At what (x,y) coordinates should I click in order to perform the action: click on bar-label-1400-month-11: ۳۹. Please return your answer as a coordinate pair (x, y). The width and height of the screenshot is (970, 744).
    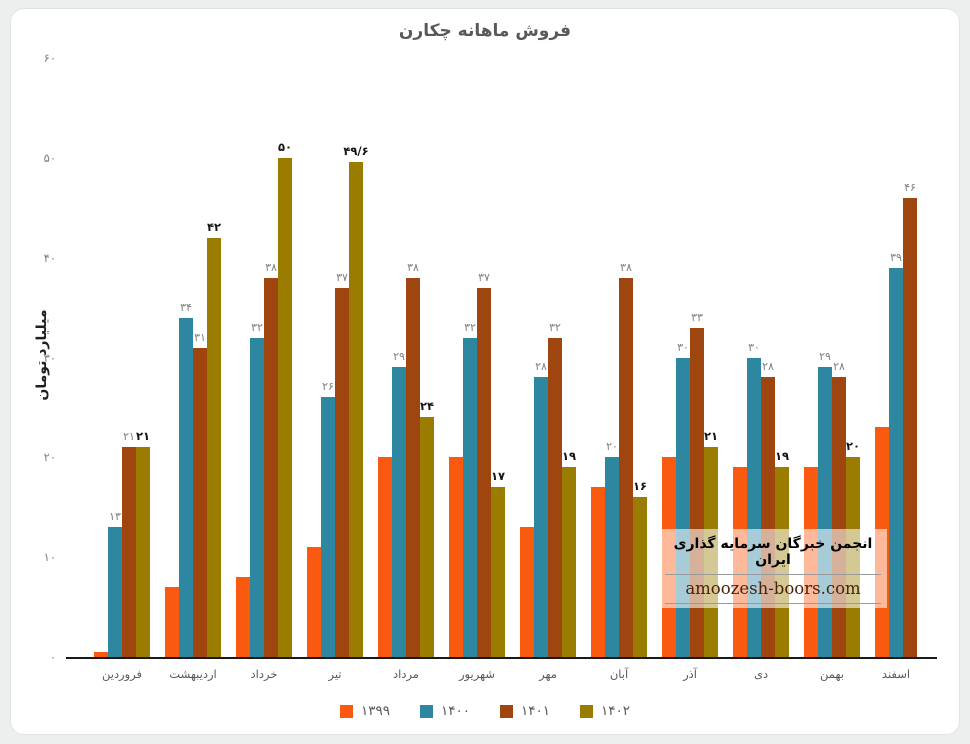
    Looking at the image, I should click on (896, 257).